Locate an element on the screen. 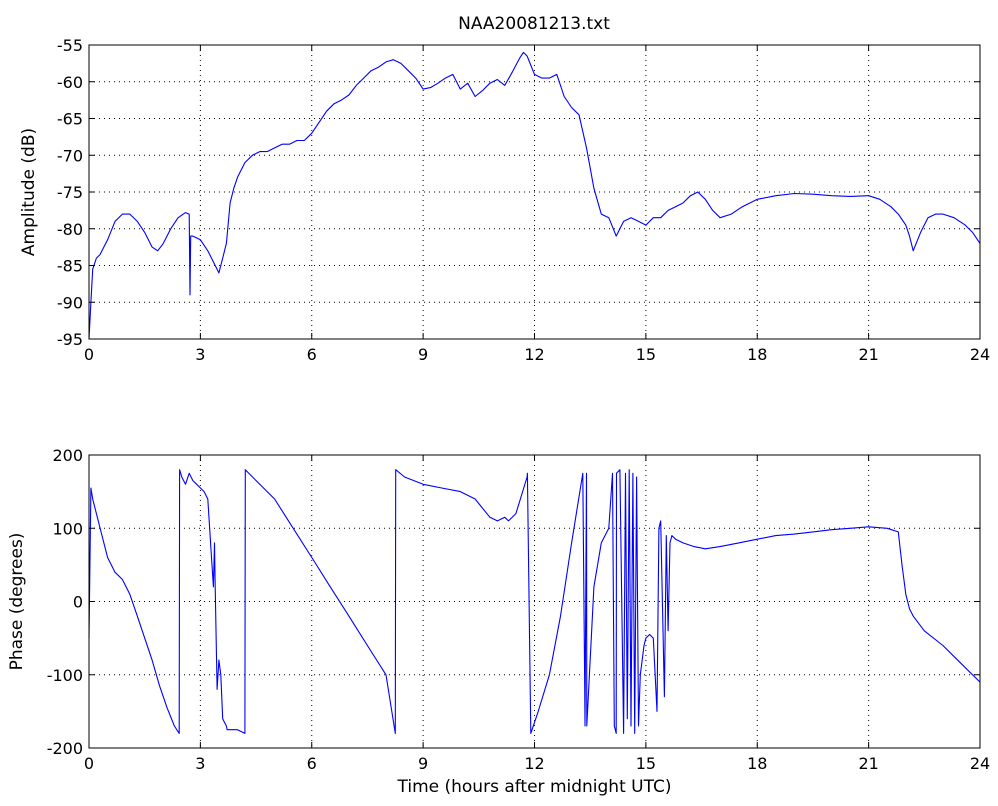  phase-x-tick-label-5: 15 is located at coordinates (646, 763).